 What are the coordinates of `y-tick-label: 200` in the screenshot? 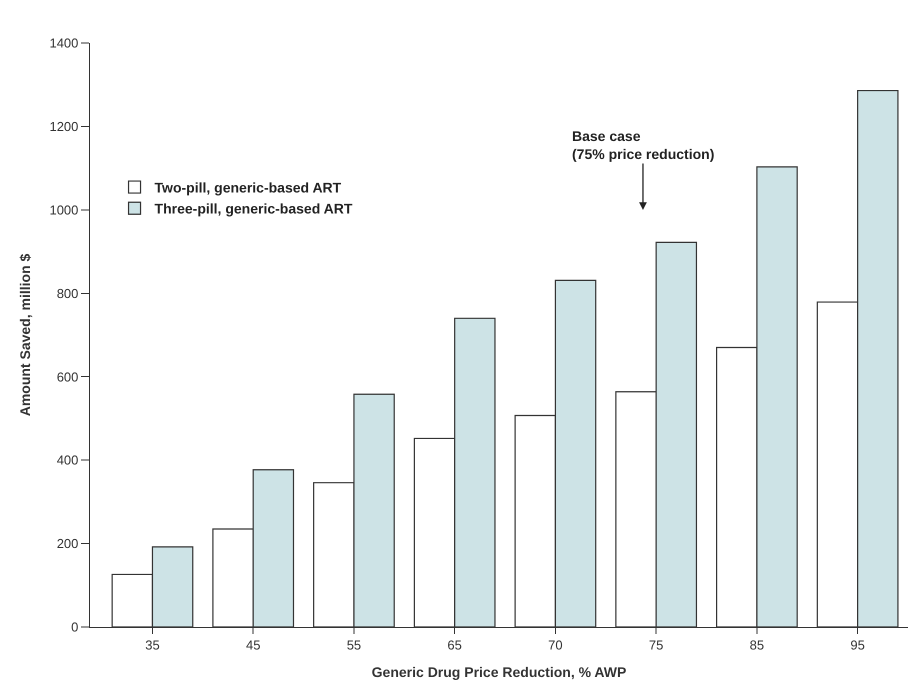 It's located at (67, 544).